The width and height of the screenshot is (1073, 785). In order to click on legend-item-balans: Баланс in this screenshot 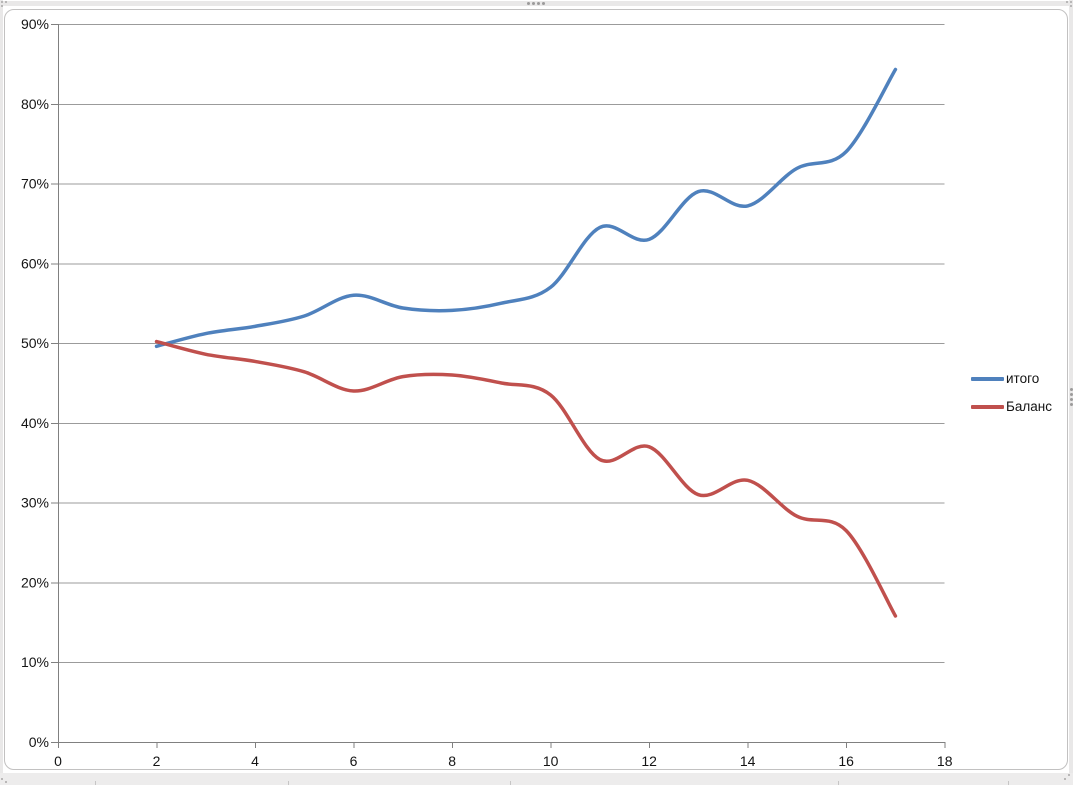, I will do `click(1011, 407)`.